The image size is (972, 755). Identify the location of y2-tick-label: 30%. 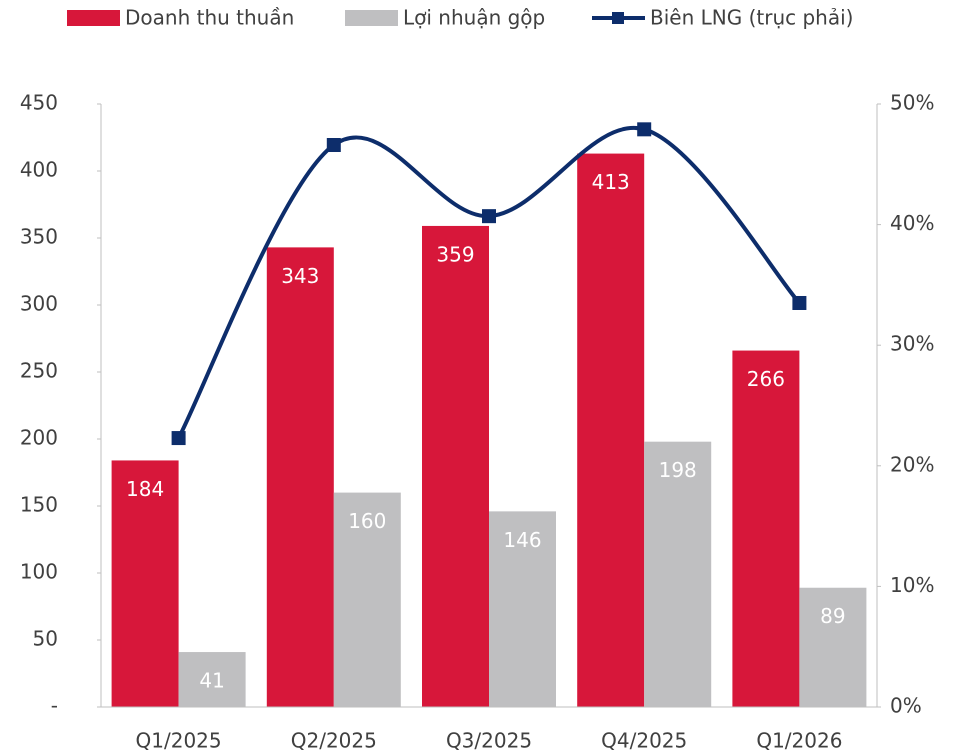
(912, 344).